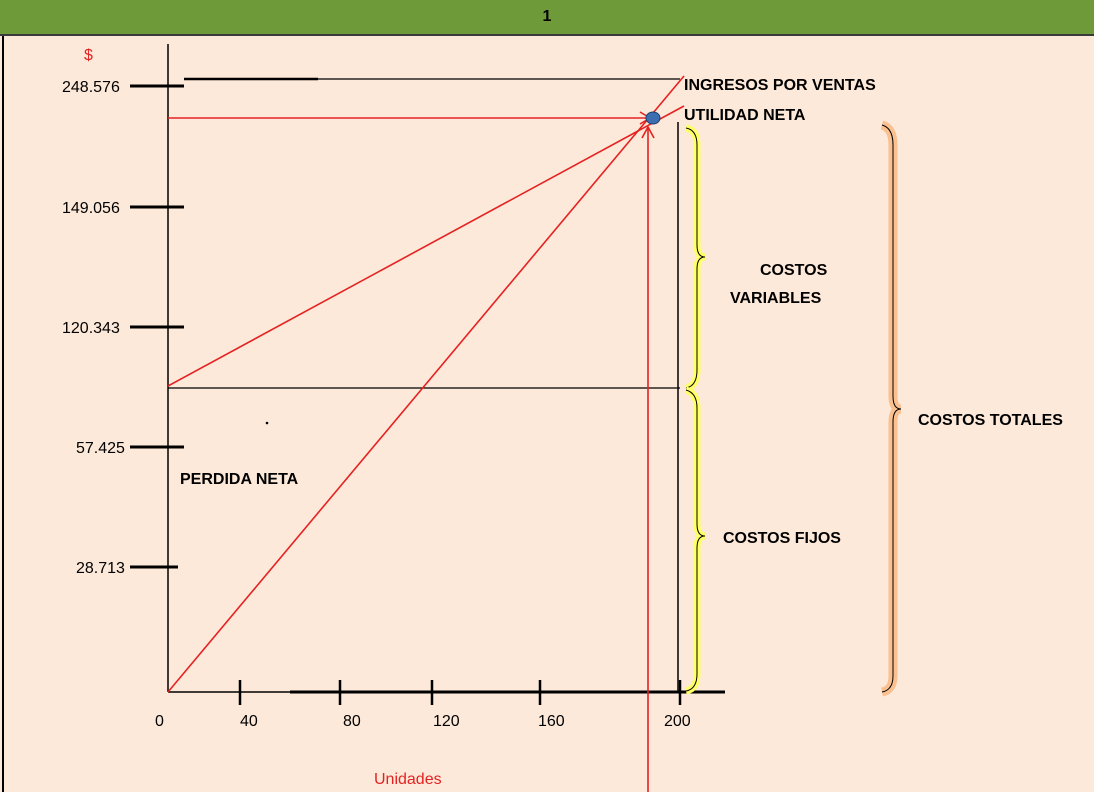 The image size is (1094, 792). Describe the element at coordinates (100, 568) in the screenshot. I see `y-tick-label: 28.713` at that location.